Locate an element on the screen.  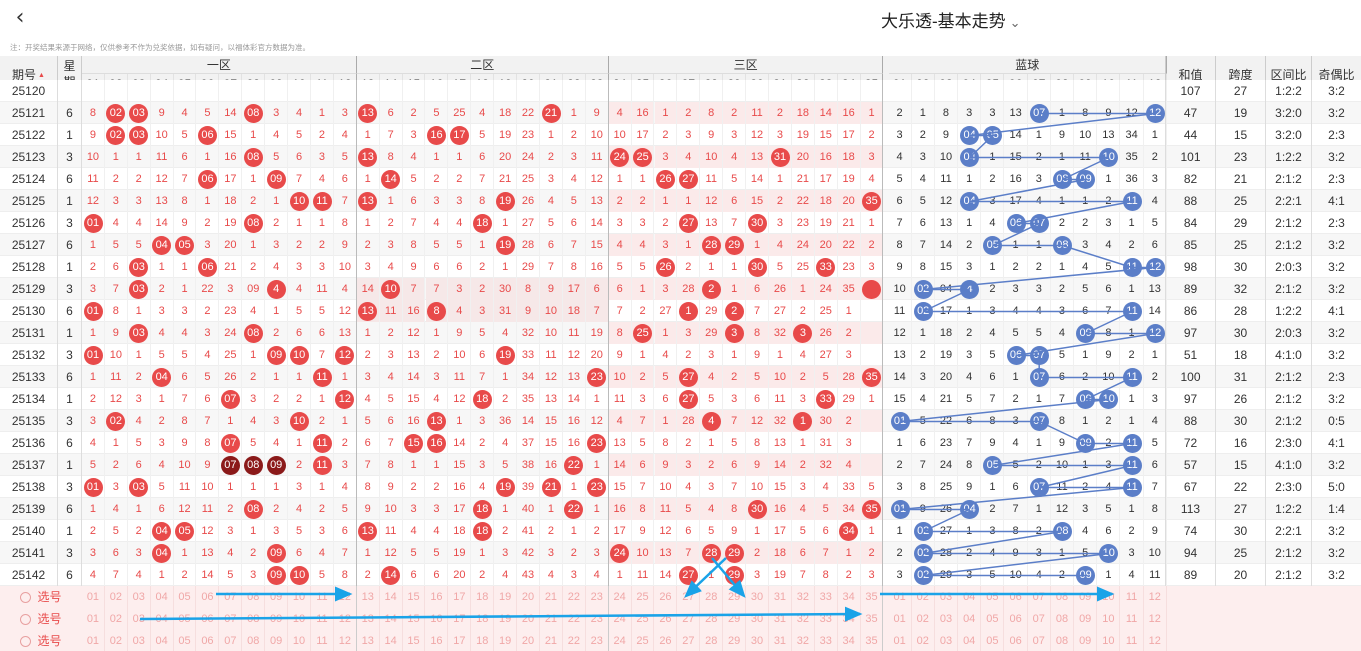
select-red-number: 20 is located at coordinates (528, 619).